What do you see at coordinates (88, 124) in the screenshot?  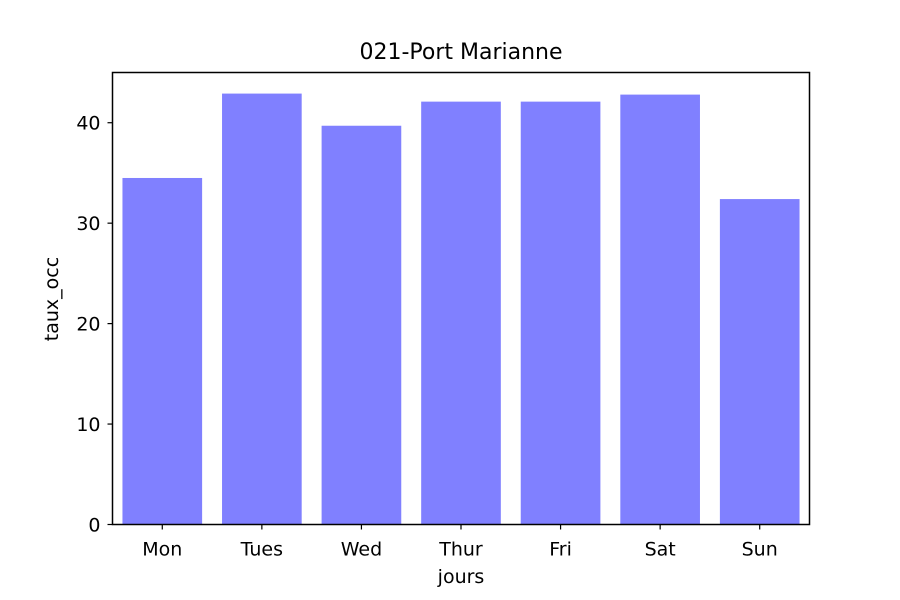 I see `y-tick-label: 40` at bounding box center [88, 124].